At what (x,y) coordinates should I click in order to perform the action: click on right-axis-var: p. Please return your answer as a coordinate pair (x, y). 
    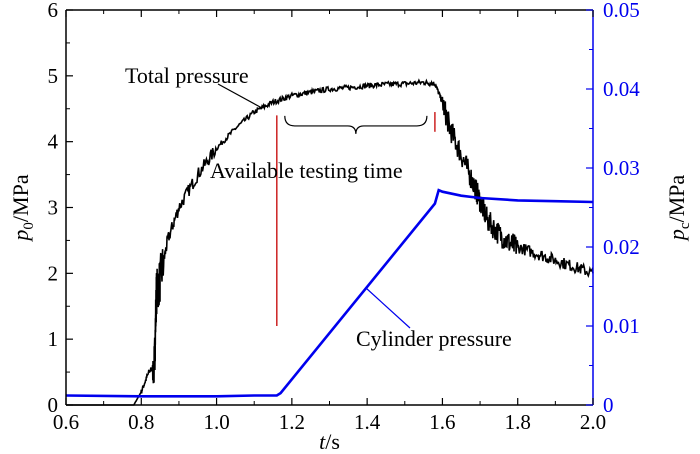
    Looking at the image, I should click on (676, 235).